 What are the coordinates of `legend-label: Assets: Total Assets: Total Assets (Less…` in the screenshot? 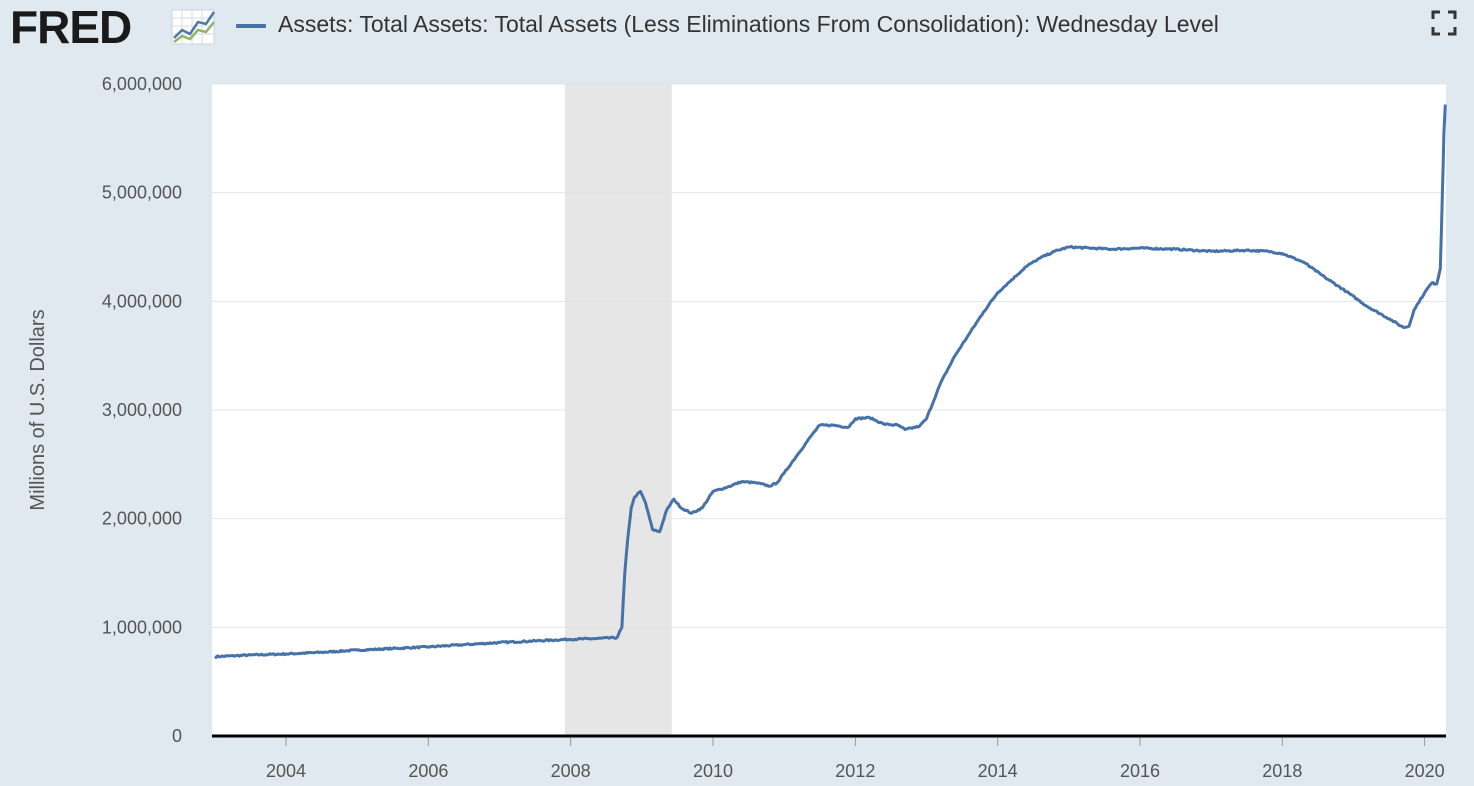 It's located at (748, 24).